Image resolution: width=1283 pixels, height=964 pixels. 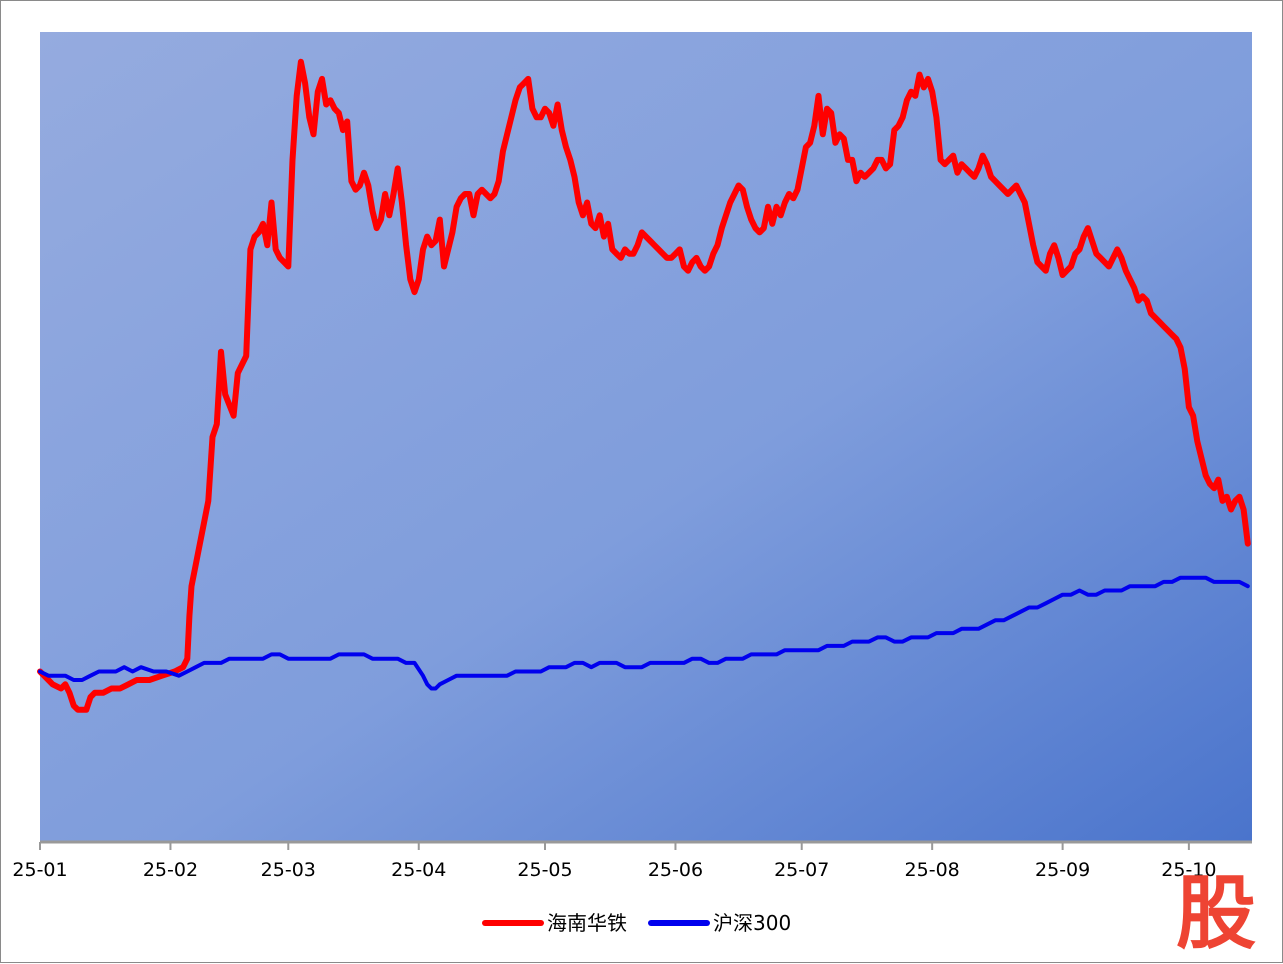 I want to click on watermark-logo: 股, so click(x=1216, y=913).